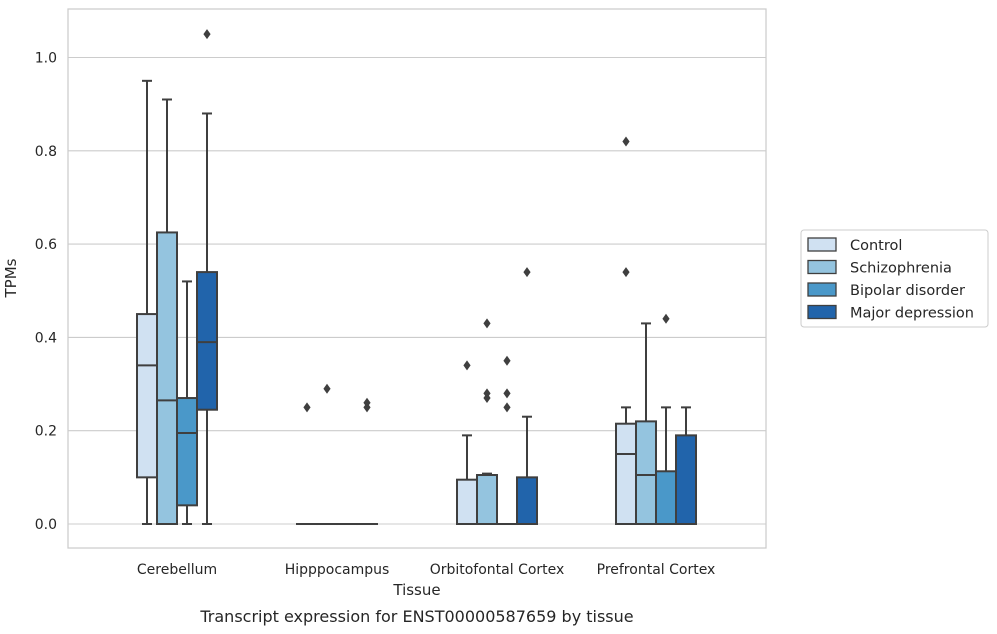 The height and width of the screenshot is (634, 997). Describe the element at coordinates (11, 278) in the screenshot. I see `y-axis-label: TPMs` at that location.